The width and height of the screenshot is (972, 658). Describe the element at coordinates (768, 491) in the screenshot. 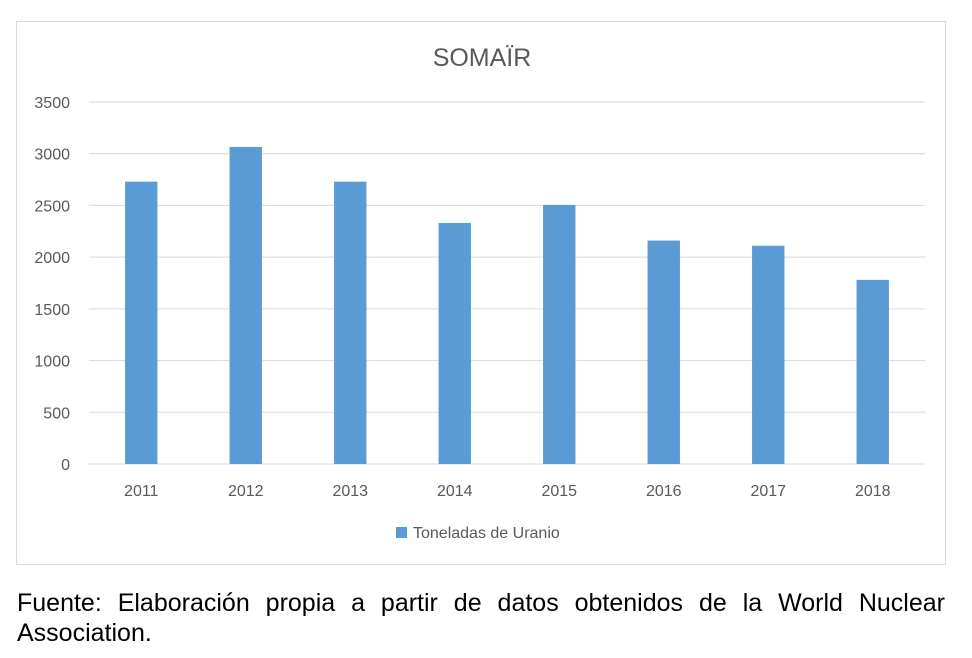

I see `x-tick-label: 2017` at that location.